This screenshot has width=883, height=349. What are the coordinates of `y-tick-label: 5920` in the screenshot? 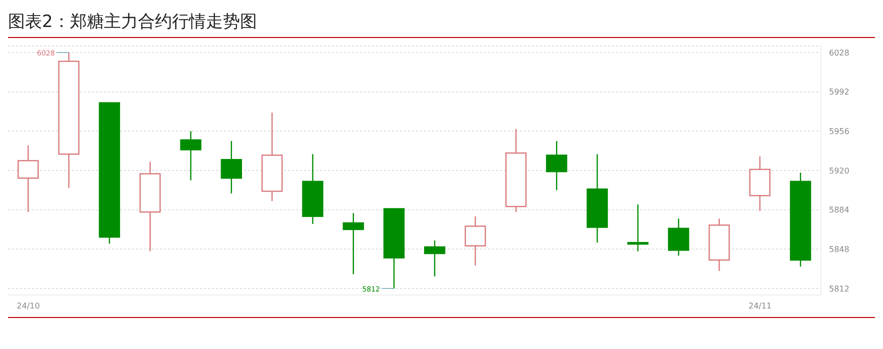 It's located at (839, 171).